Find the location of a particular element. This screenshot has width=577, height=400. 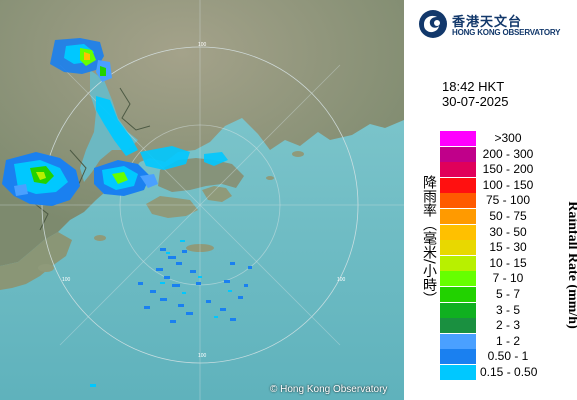

hko-swirl-logo-icon is located at coordinates (433, 24).